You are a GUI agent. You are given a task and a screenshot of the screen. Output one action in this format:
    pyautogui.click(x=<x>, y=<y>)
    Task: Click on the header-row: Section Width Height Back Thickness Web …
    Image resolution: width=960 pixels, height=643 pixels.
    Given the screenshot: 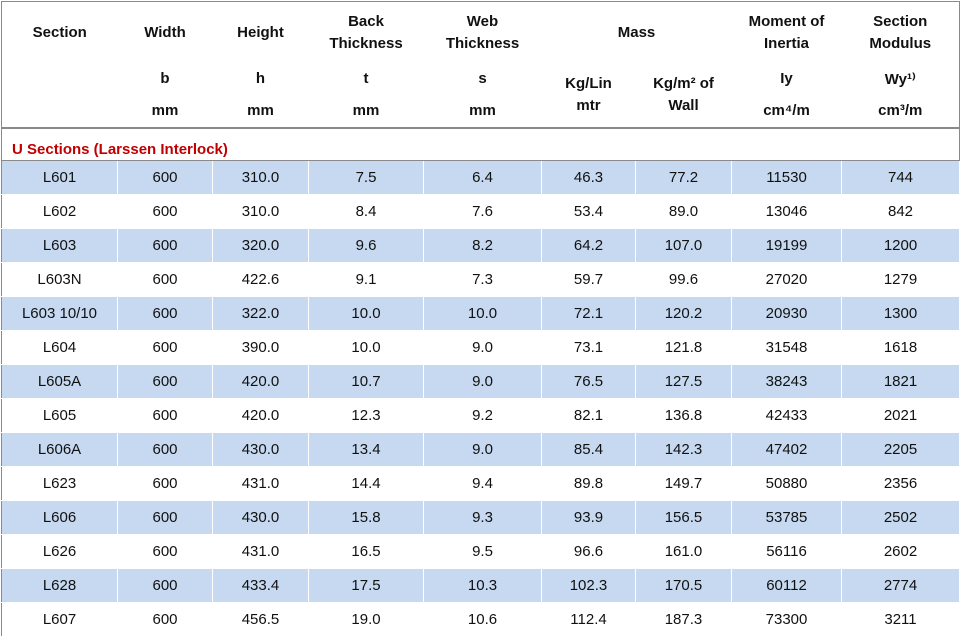 What is the action you would take?
    pyautogui.click(x=481, y=33)
    